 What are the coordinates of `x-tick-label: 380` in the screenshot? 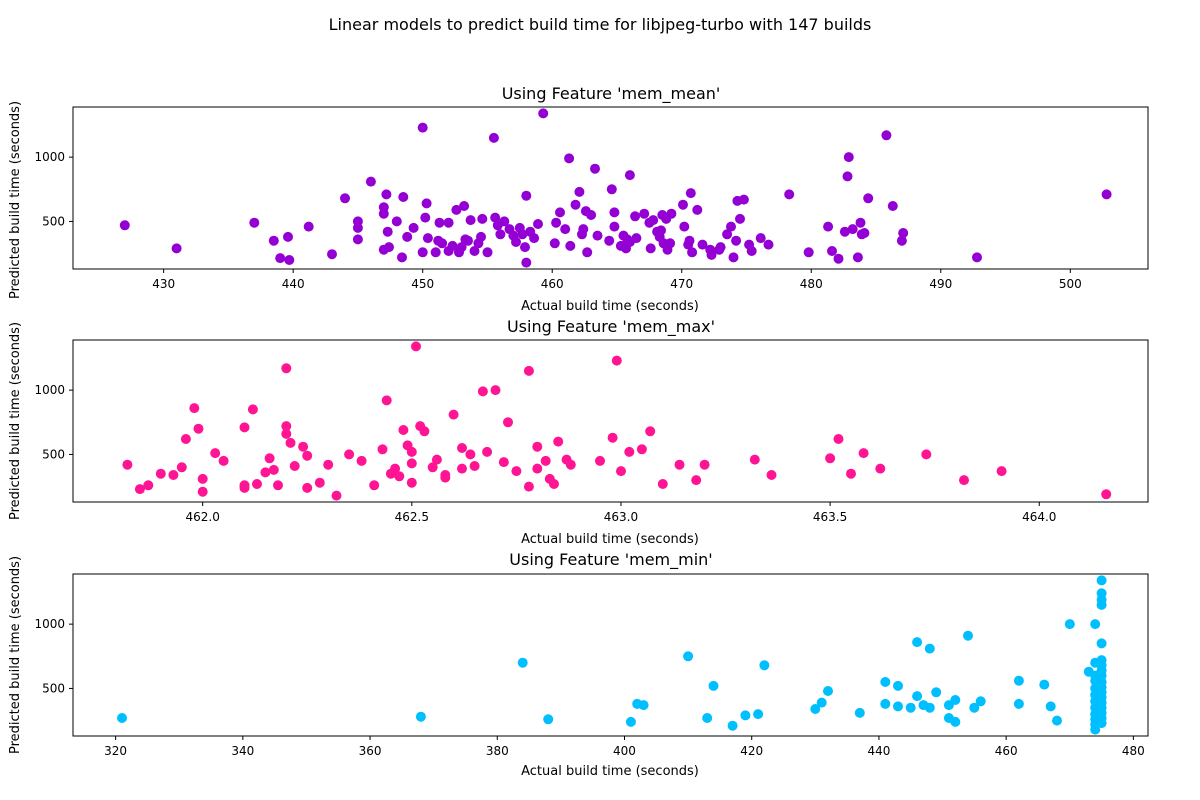 It's located at (497, 751).